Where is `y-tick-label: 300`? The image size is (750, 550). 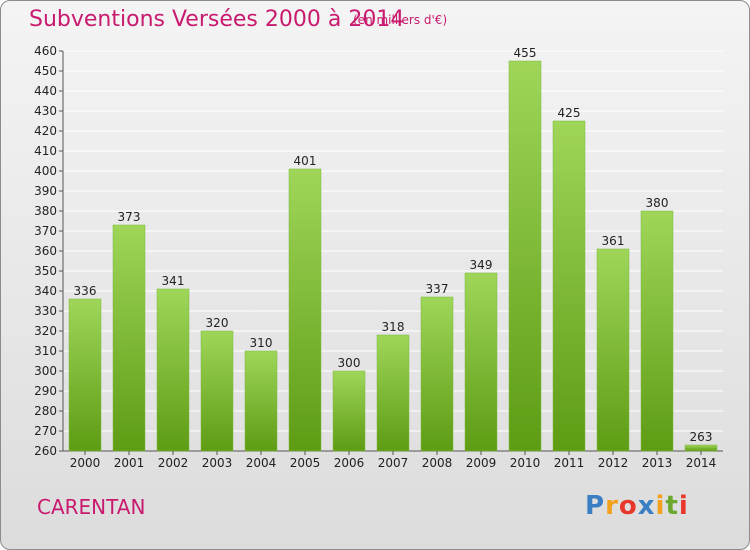 y-tick-label: 300 is located at coordinates (45, 371).